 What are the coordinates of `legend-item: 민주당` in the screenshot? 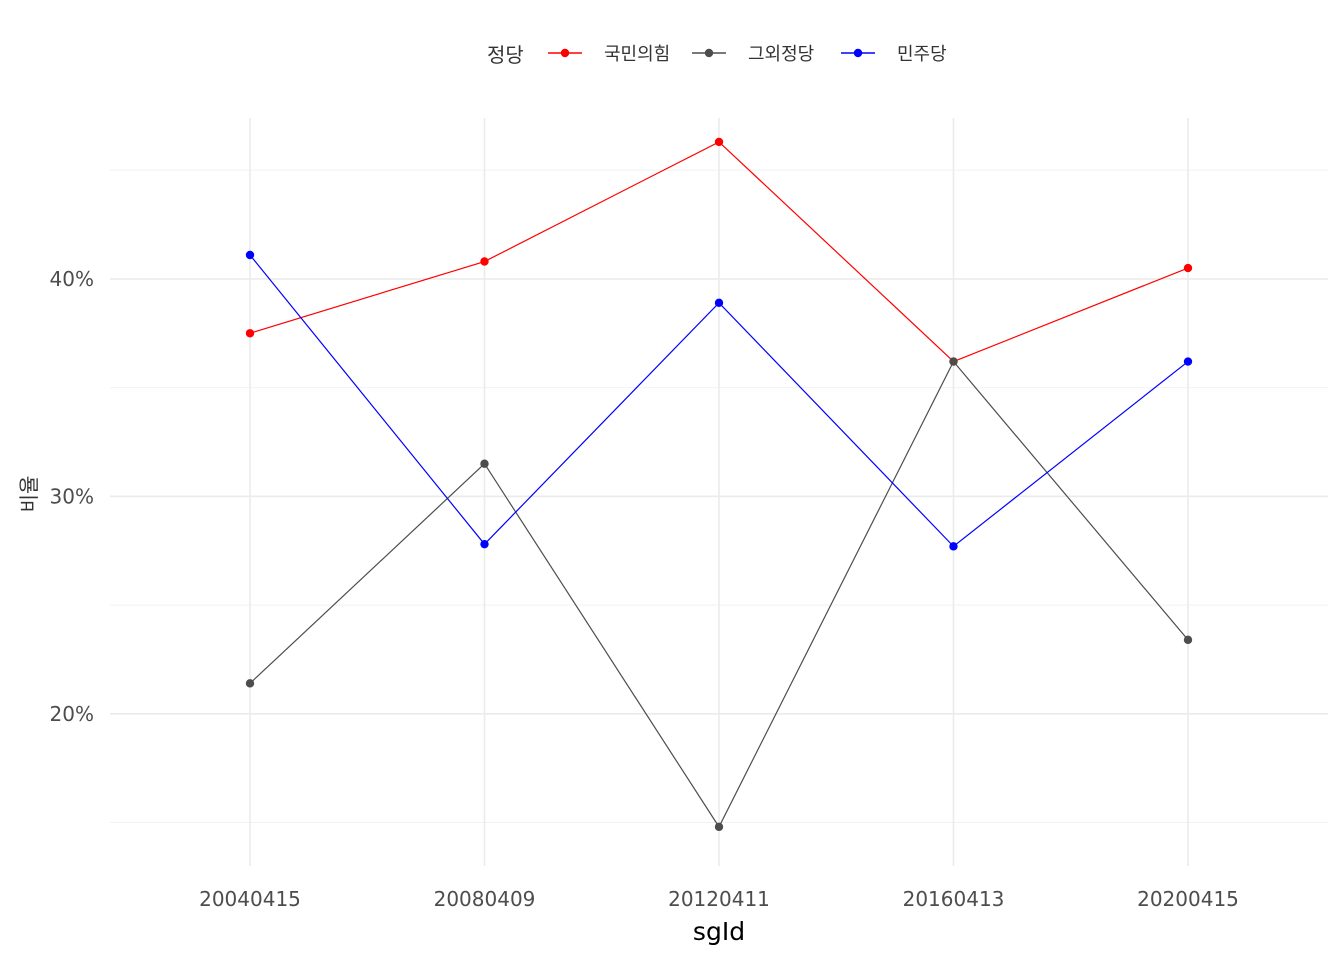 It's located at (894, 54).